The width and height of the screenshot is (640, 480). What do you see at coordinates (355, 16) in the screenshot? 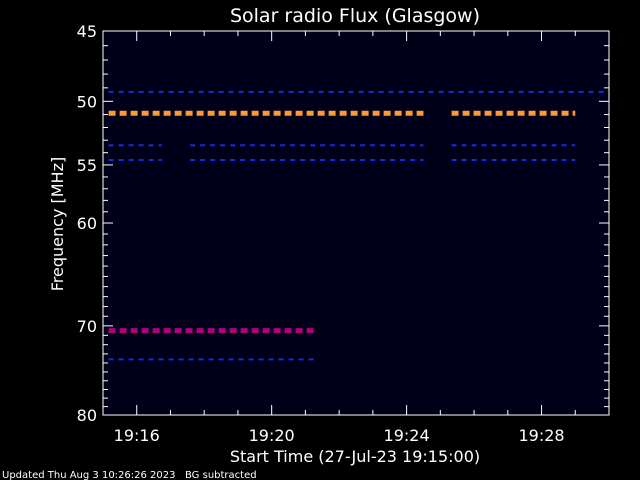
I see `chart-title: Solar radio Flux (Glasgow)` at bounding box center [355, 16].